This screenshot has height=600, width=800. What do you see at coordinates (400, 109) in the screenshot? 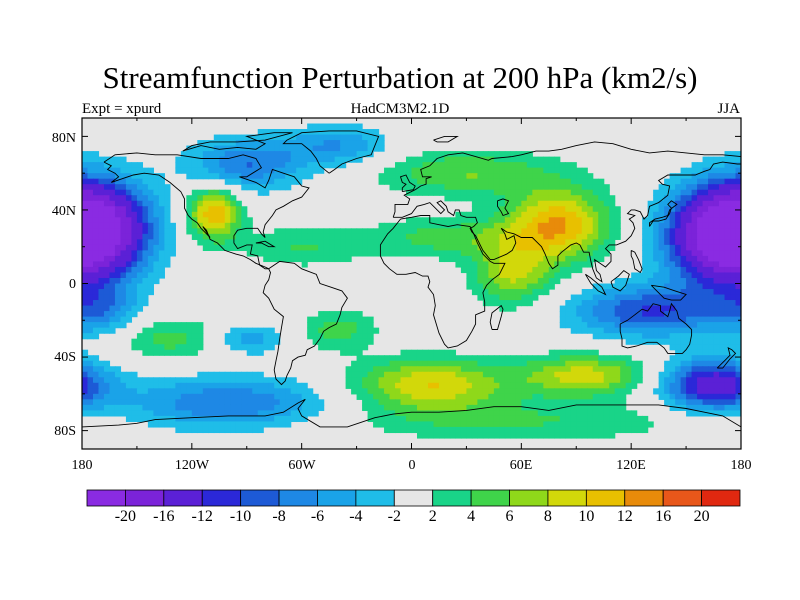
I see `model-label: HadCM3M2.1D` at bounding box center [400, 109].